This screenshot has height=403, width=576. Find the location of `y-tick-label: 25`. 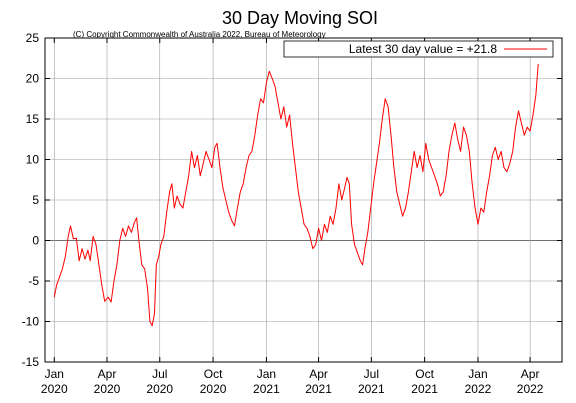

y-tick-label: 25 is located at coordinates (33, 38).